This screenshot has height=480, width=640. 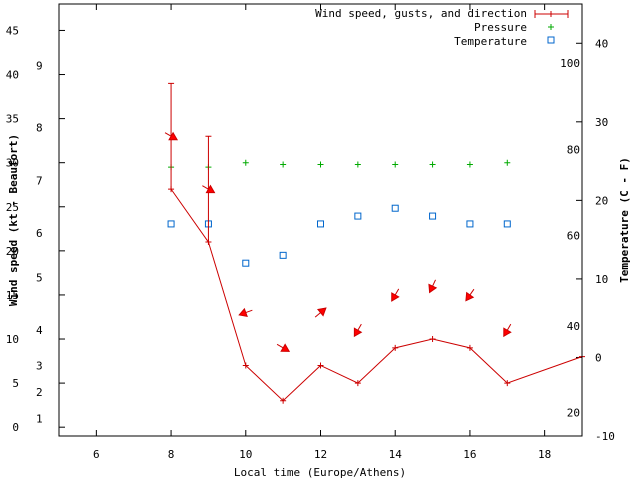 I want to click on y-tick-label: 40, so click(x=12, y=75).